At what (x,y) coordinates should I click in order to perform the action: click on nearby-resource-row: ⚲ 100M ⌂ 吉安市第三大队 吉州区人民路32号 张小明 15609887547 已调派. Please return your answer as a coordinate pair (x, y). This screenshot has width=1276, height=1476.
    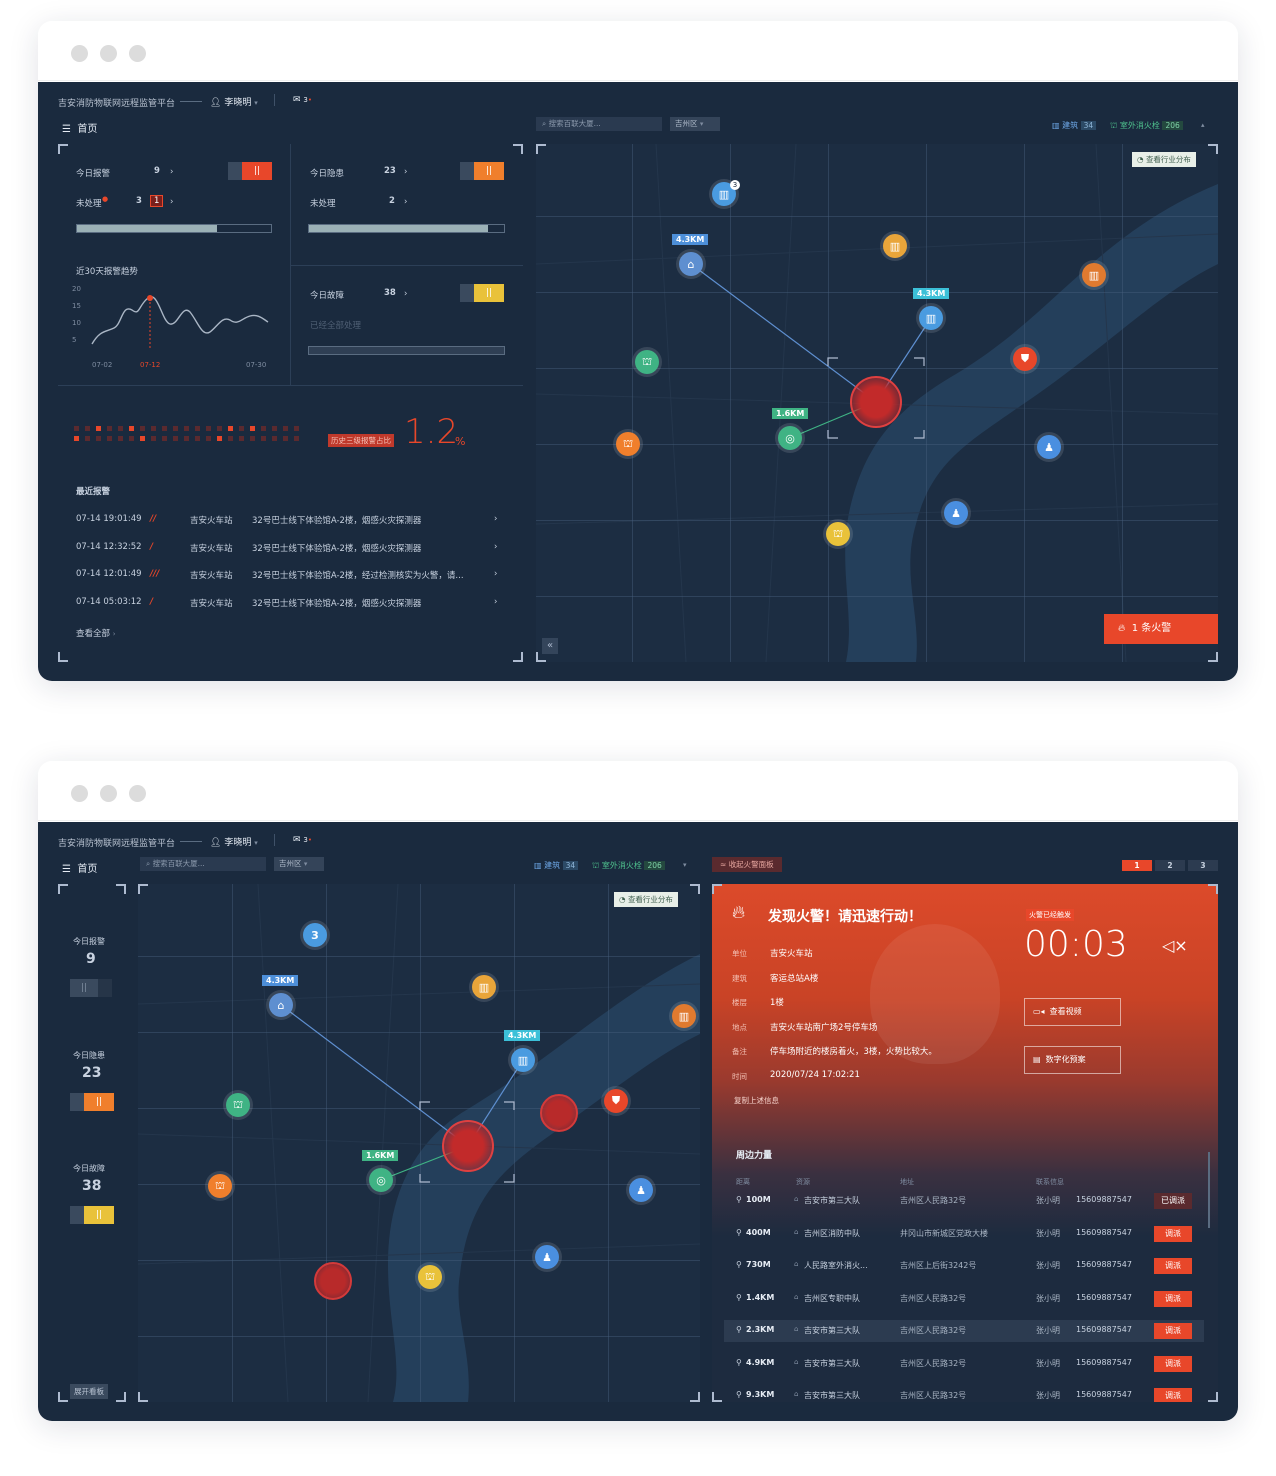
    Looking at the image, I should click on (964, 1201).